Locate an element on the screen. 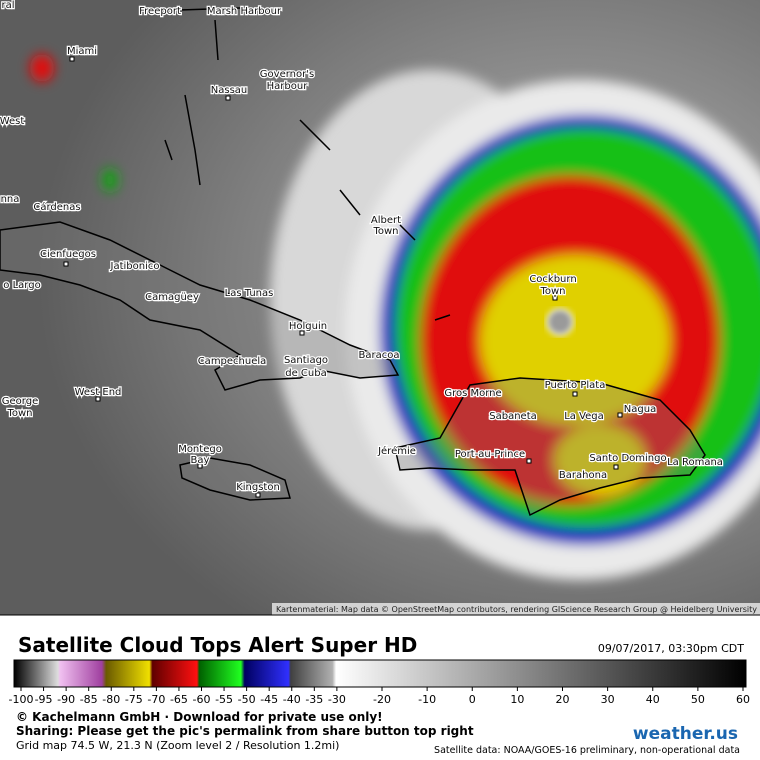  scale-tick-label: -100 is located at coordinates (21, 699).